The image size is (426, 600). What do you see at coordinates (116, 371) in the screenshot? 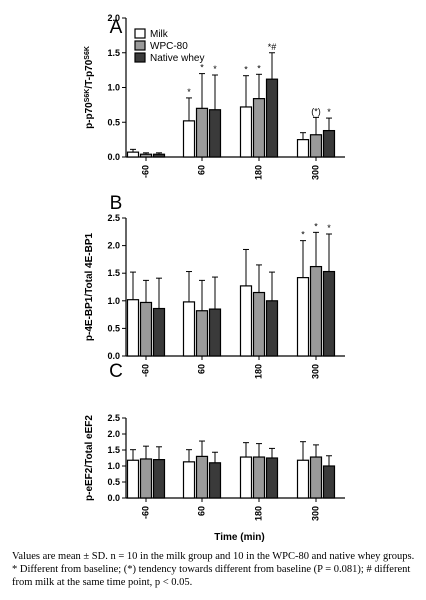
I see `panel-letter-c: C` at bounding box center [116, 371].